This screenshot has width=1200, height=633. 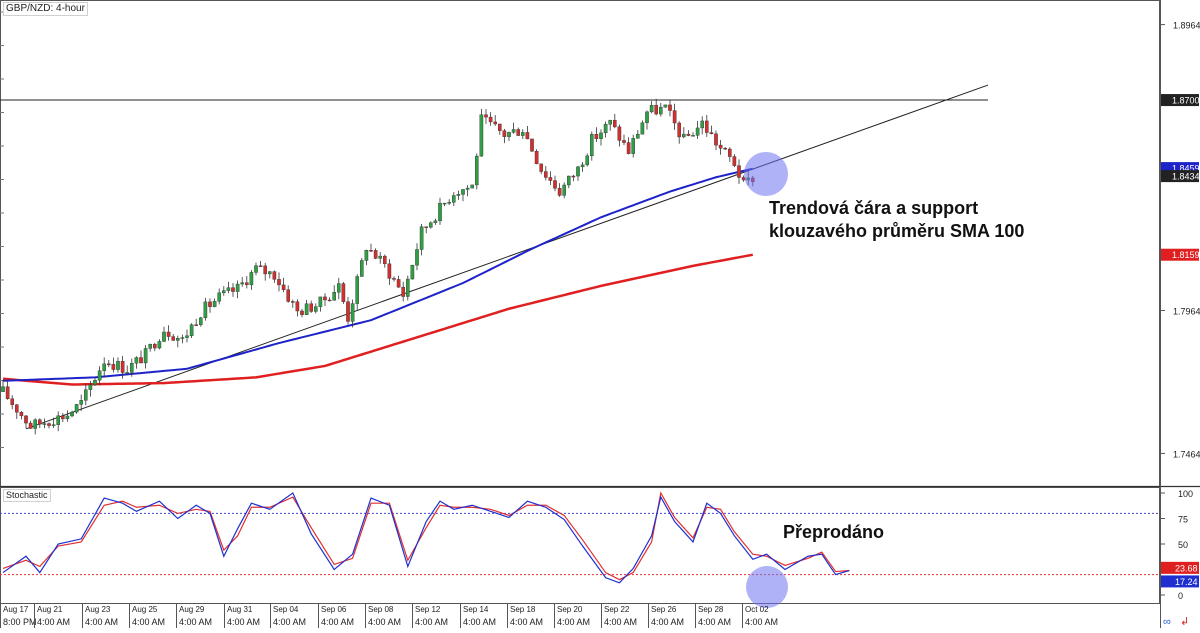 What do you see at coordinates (1184, 621) in the screenshot?
I see `settings-arrow-icon: ↲` at bounding box center [1184, 621].